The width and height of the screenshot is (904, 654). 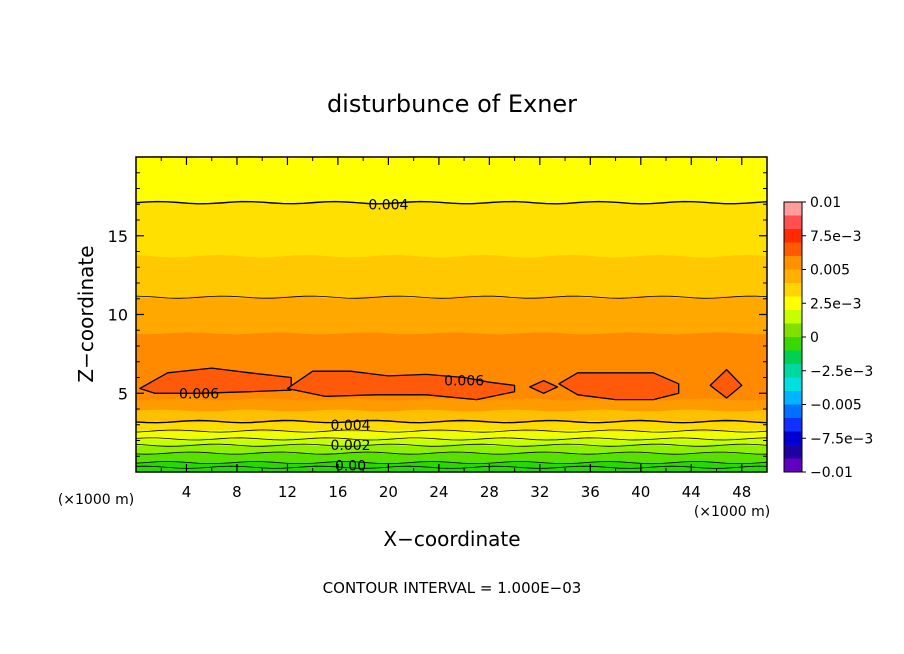 What do you see at coordinates (452, 588) in the screenshot?
I see `contour-interval-footer: CONTOUR INTERVAL = 1.000E−03` at bounding box center [452, 588].